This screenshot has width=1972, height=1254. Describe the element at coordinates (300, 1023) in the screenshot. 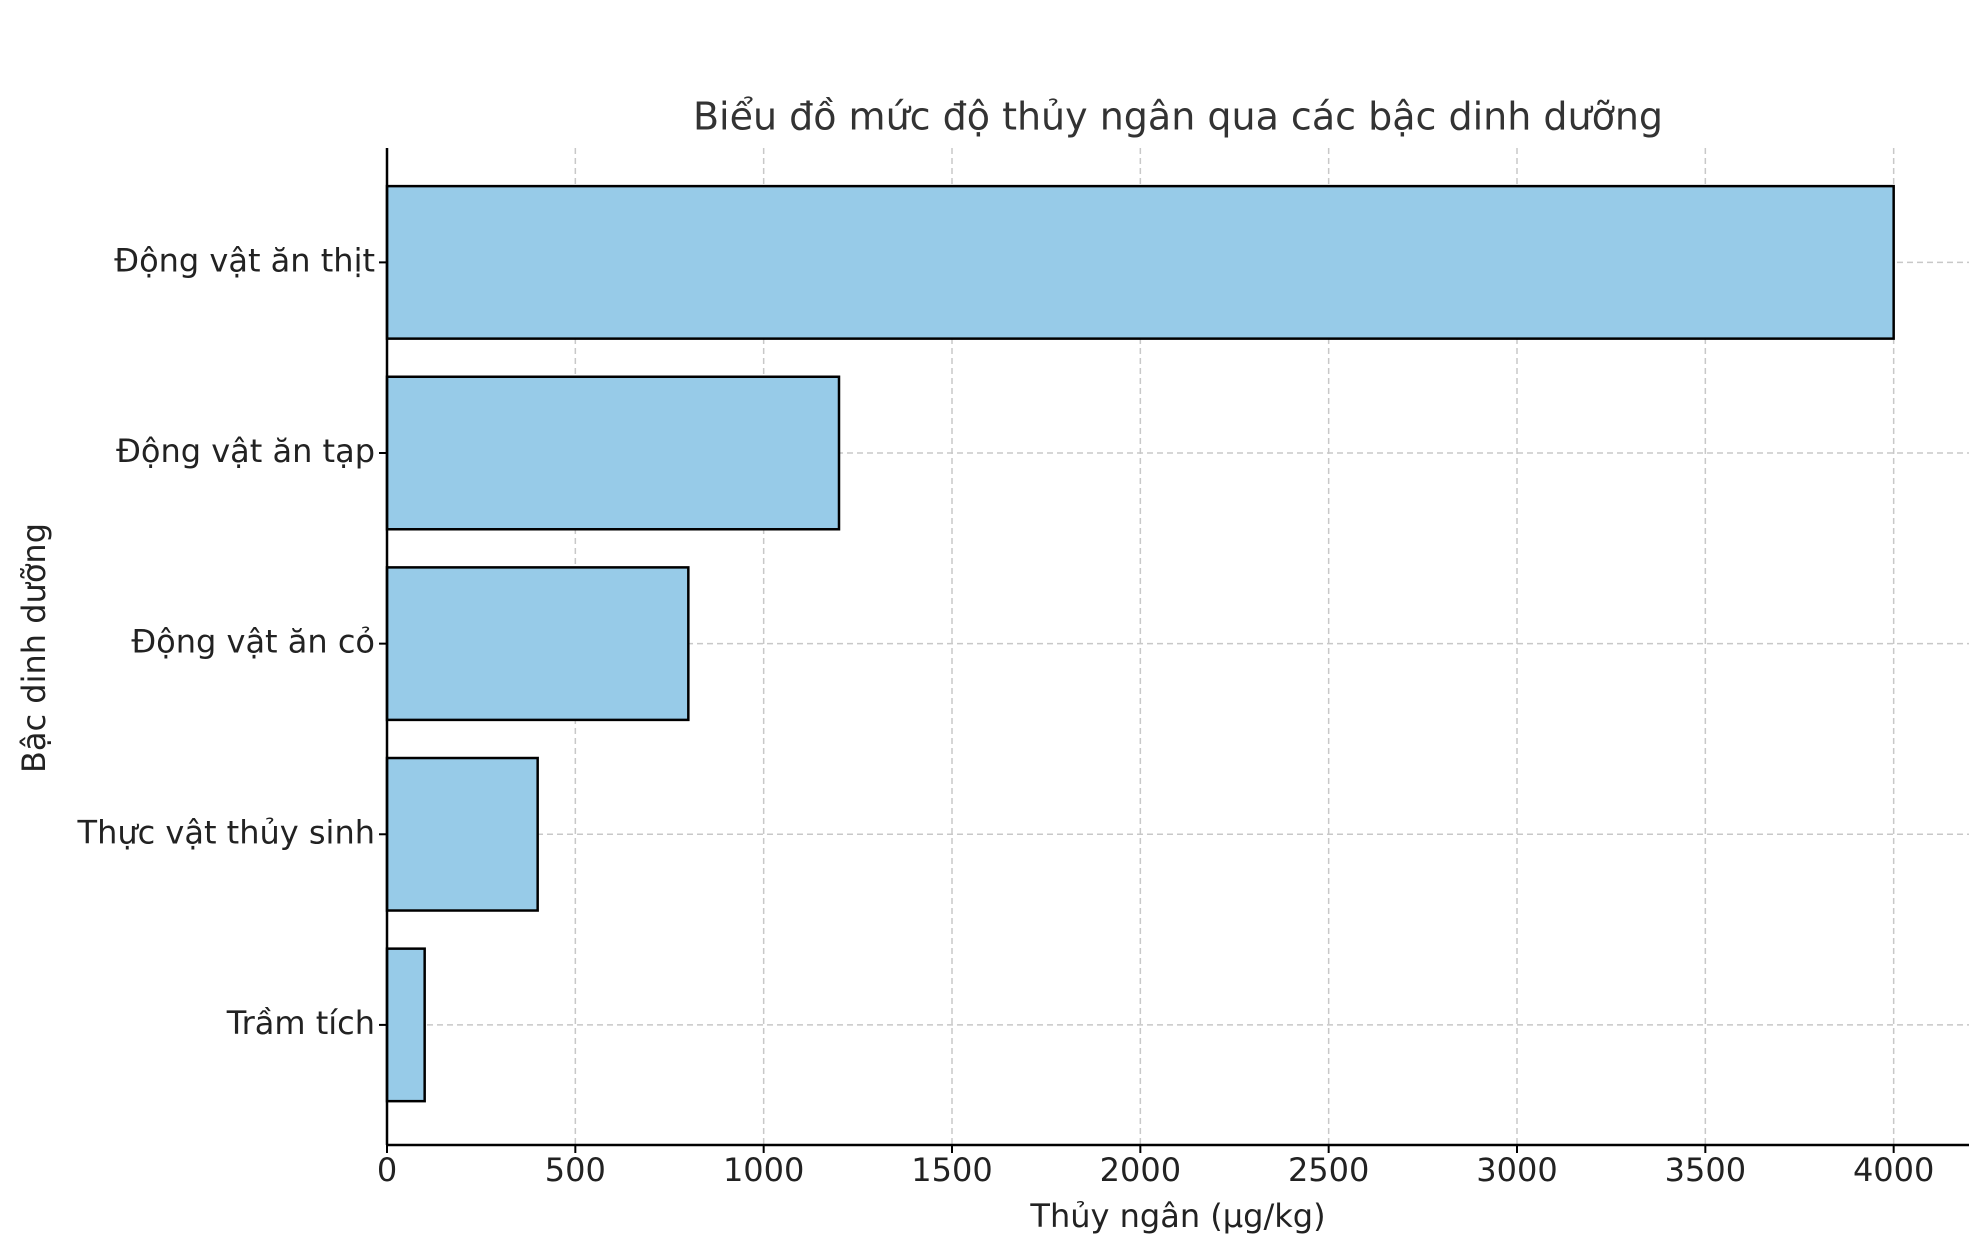

I see `y-tick-label: Trầm tích` at that location.